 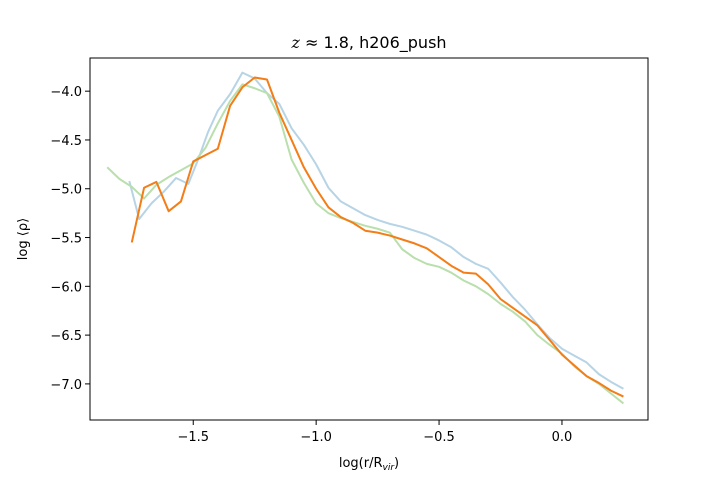 I want to click on x-tick-label: 0.0, so click(x=562, y=437).